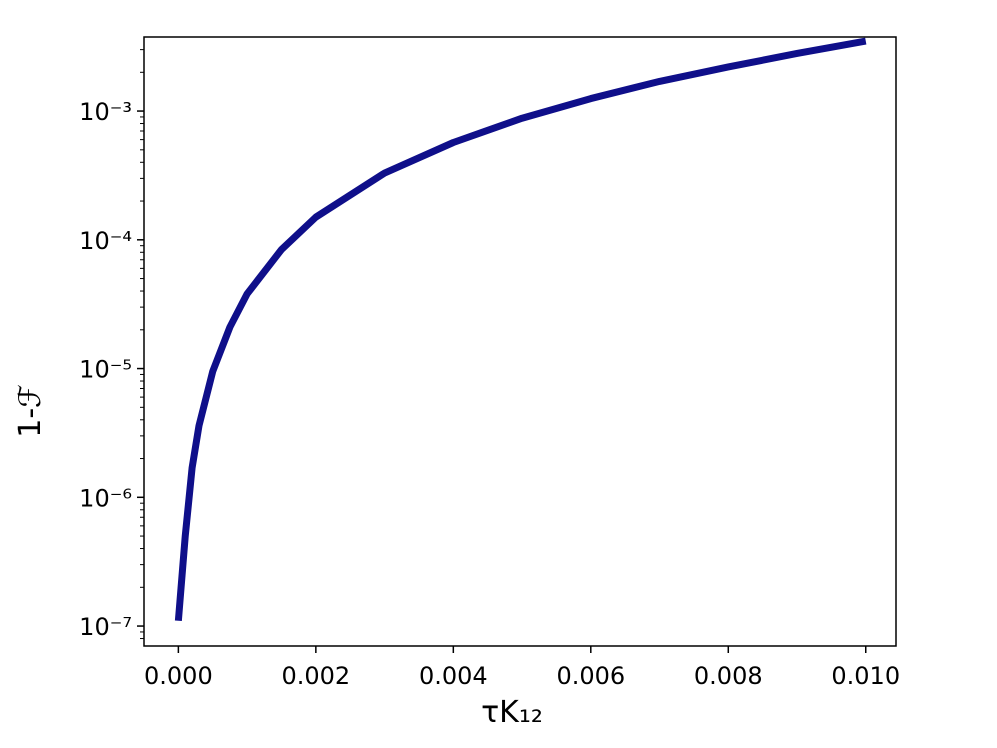 This screenshot has width=997, height=748. Describe the element at coordinates (315, 676) in the screenshot. I see `x-tick-label: 0.002` at that location.